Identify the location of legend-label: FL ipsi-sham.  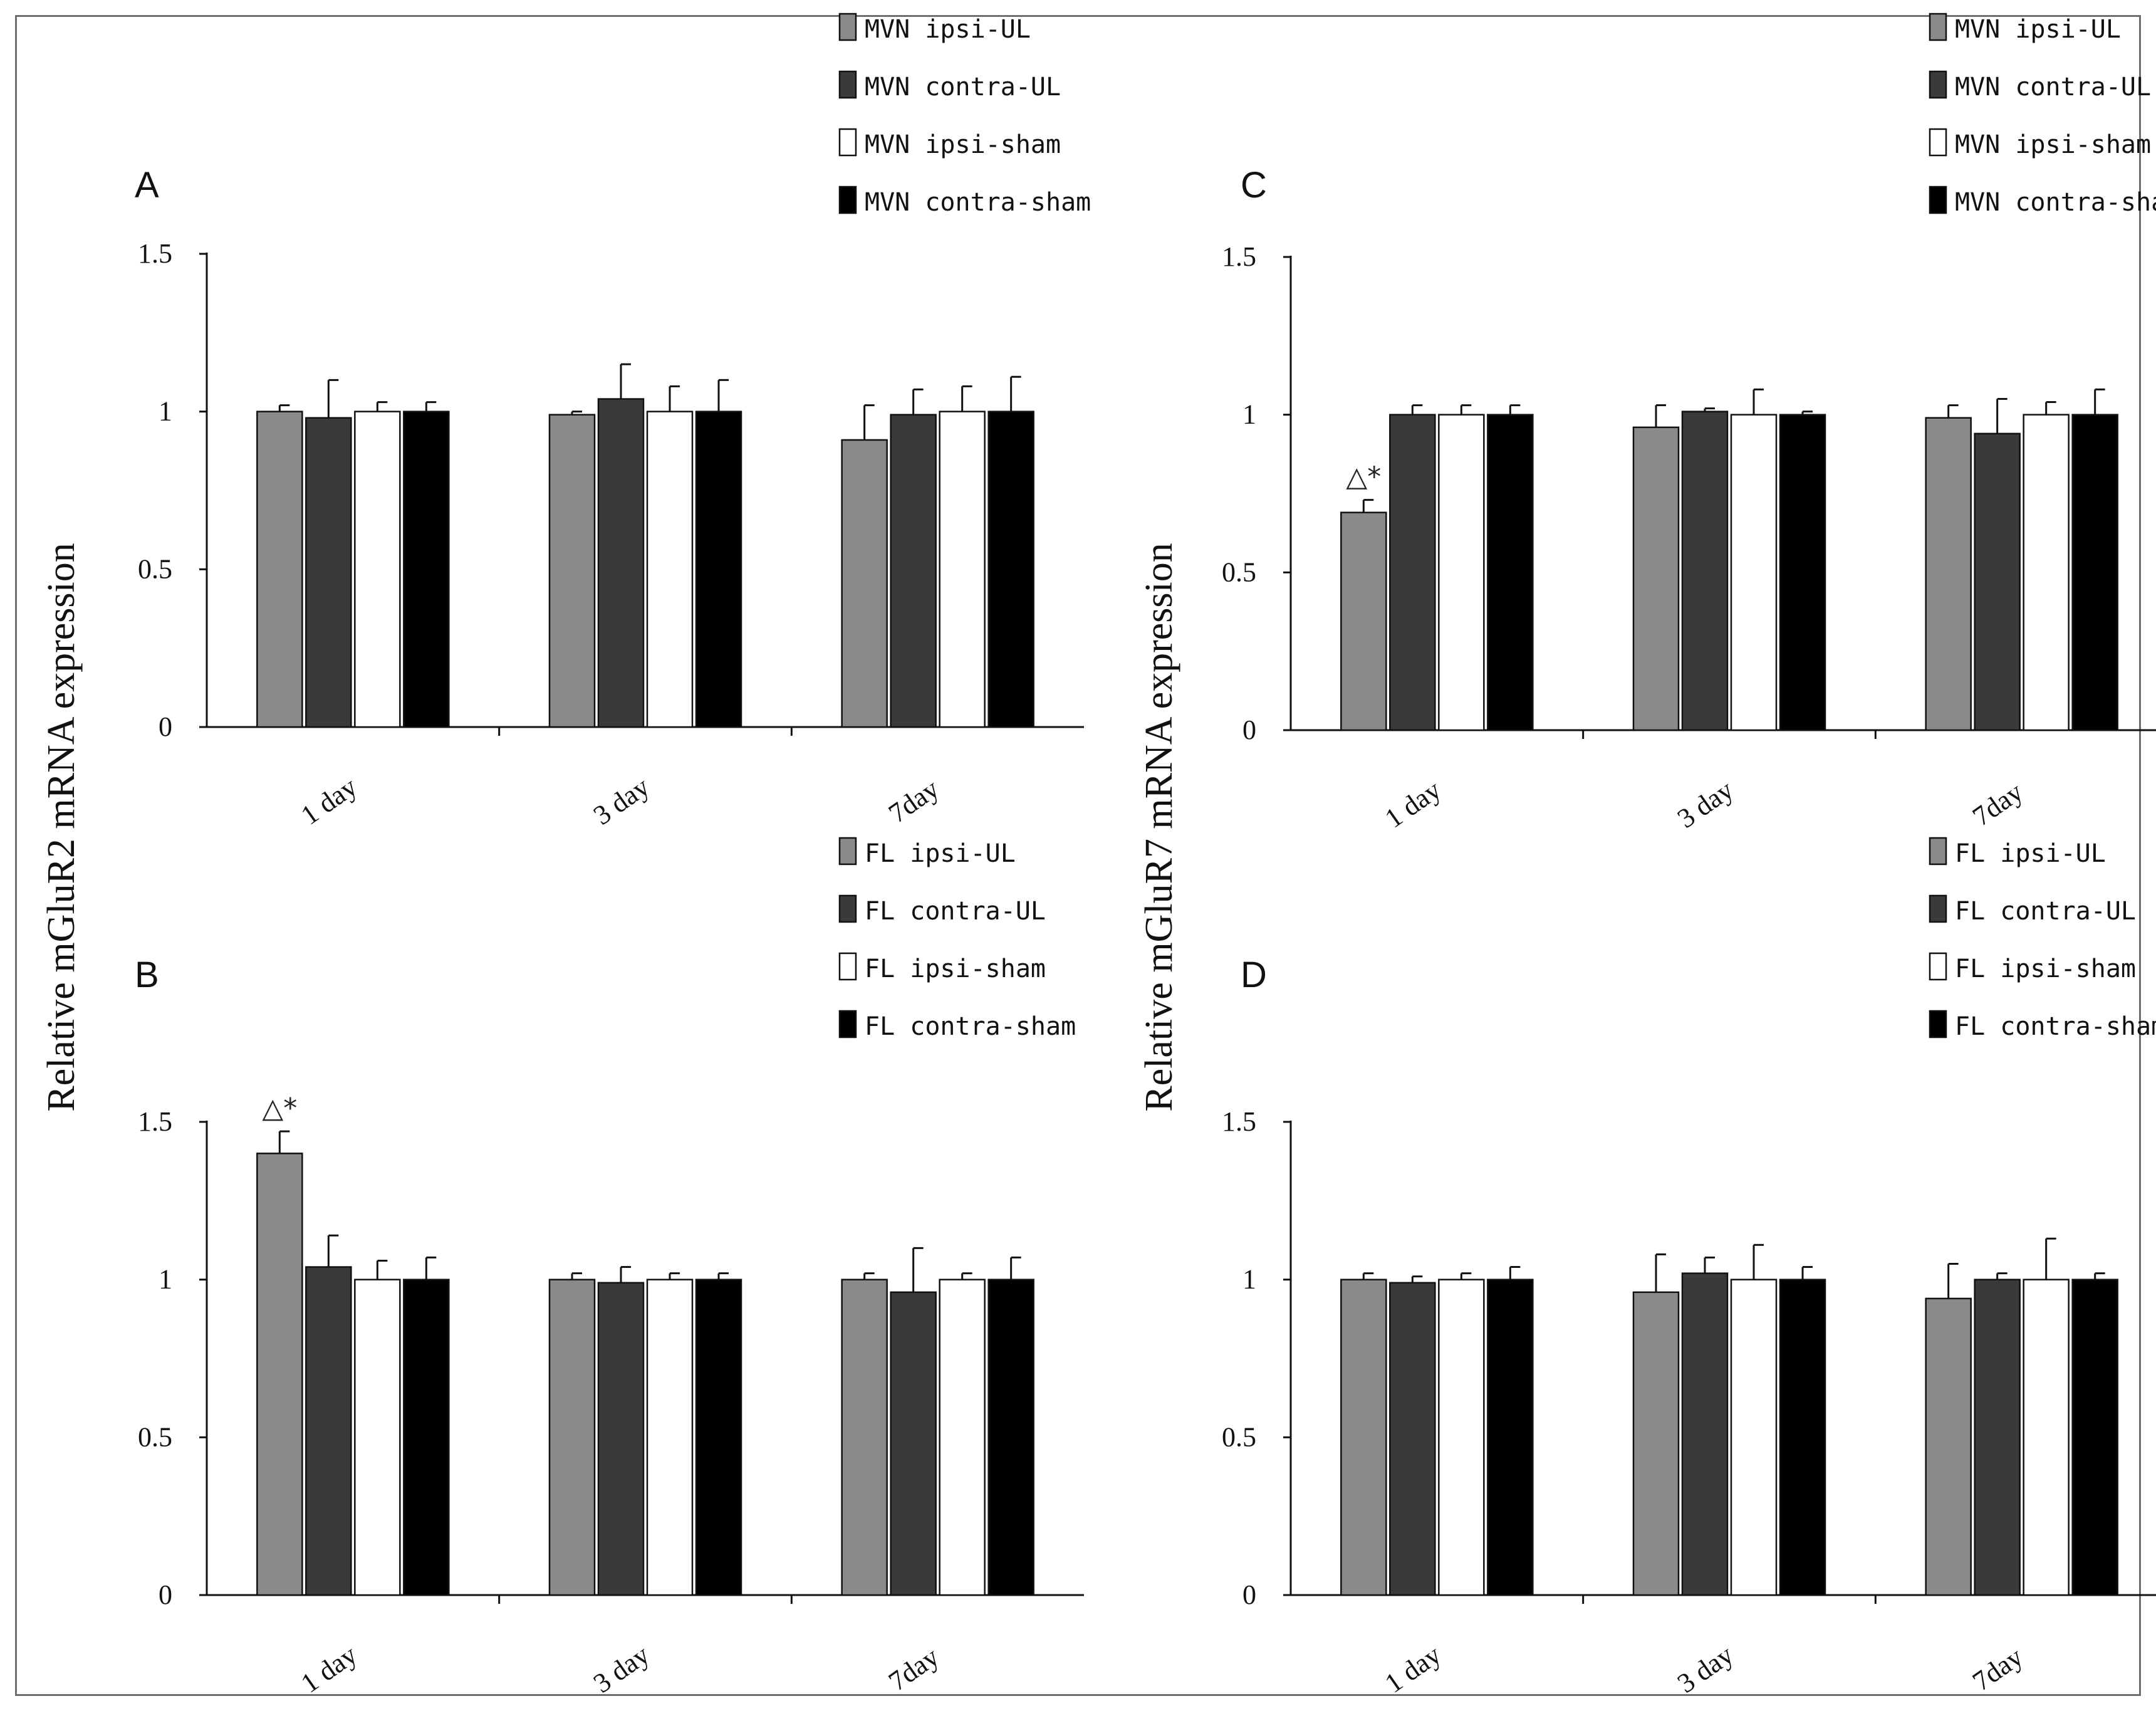
(955, 969).